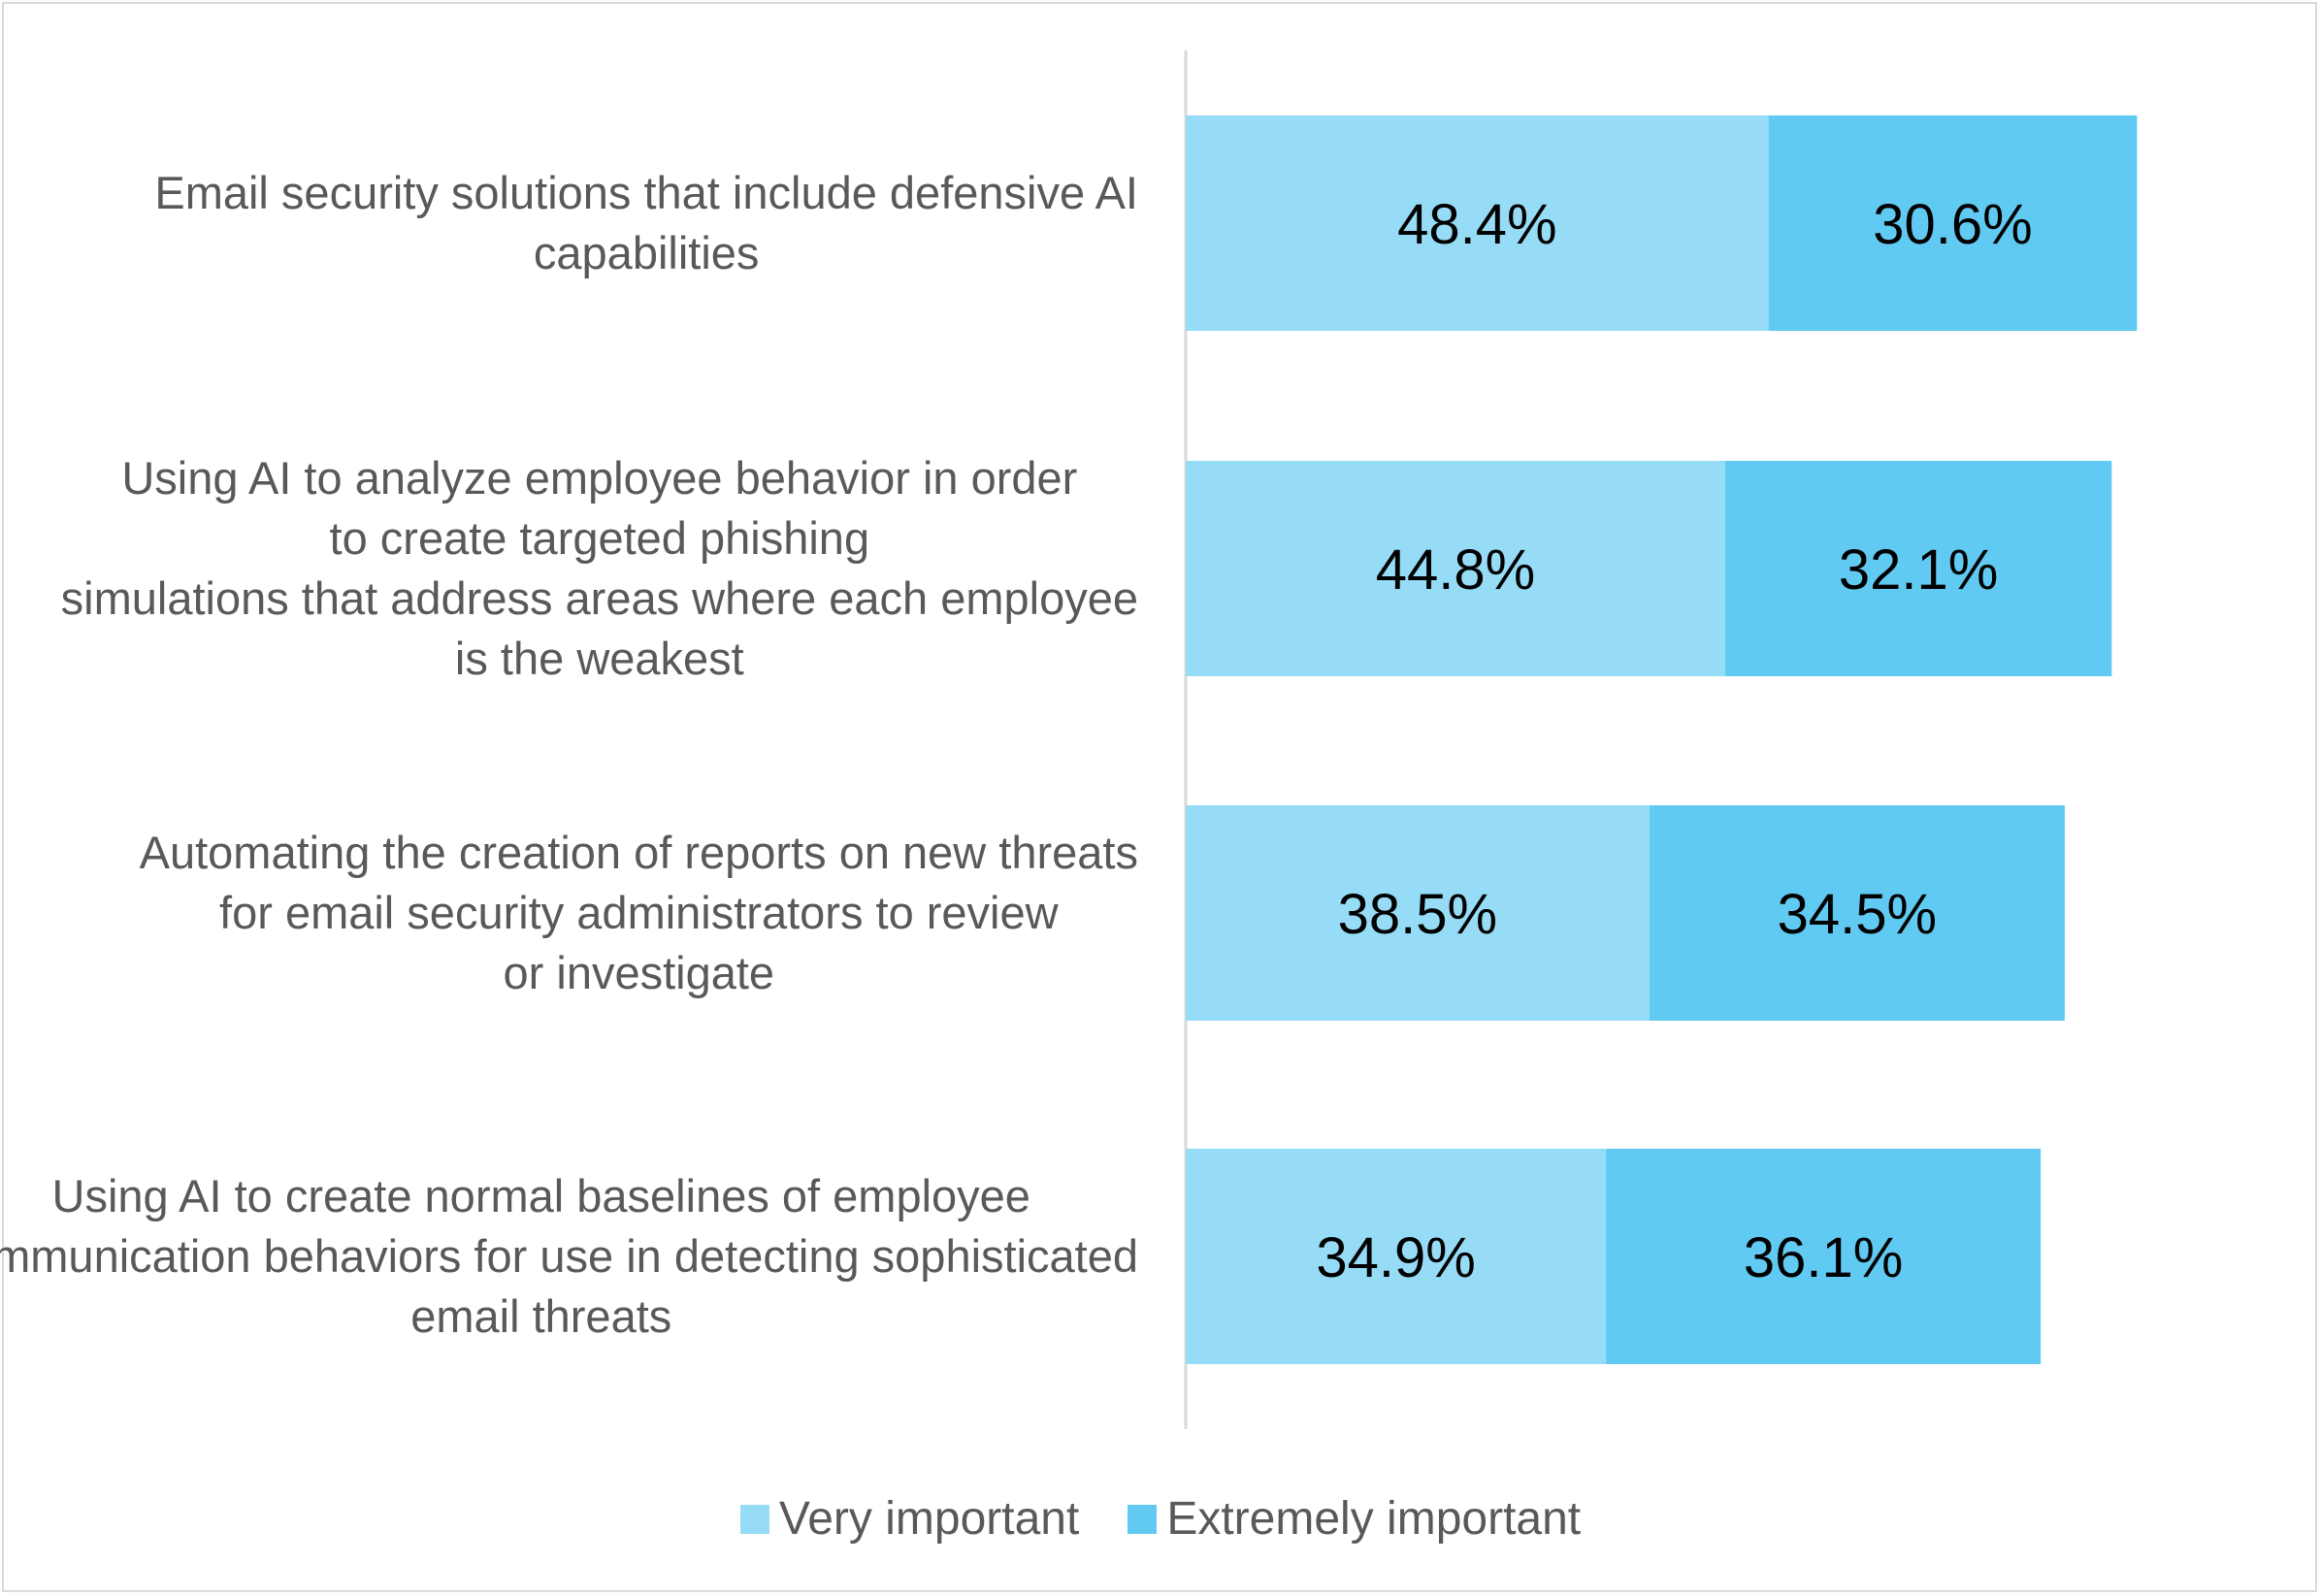 Image resolution: width=2321 pixels, height=1596 pixels. I want to click on data-label: 36.1%, so click(1824, 1257).